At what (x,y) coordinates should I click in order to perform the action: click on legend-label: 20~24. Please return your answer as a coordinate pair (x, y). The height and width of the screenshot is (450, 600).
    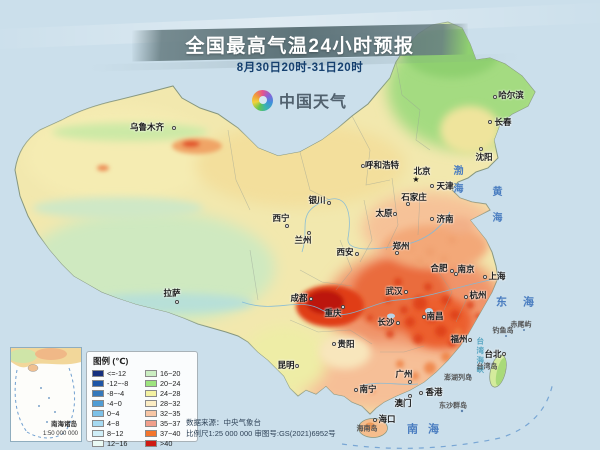
    Looking at the image, I should click on (170, 384).